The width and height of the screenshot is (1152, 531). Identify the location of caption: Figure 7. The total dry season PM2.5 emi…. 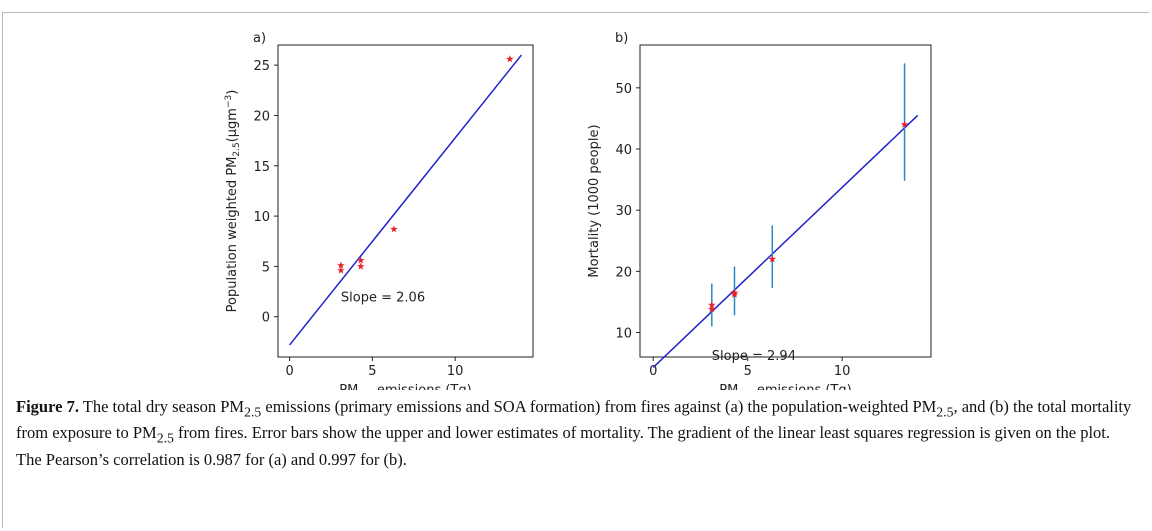
(576, 433).